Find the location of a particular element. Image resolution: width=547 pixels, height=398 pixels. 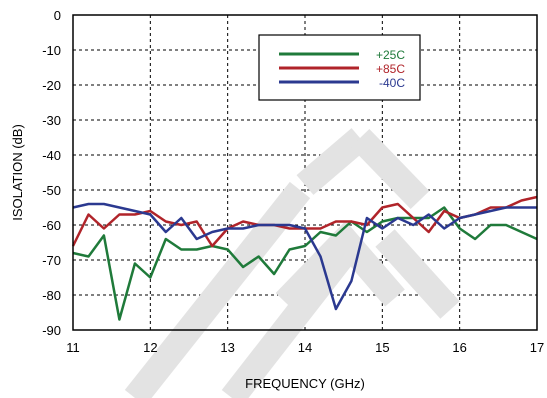

x-axis-label: FREQUENCY (GHz) is located at coordinates (305, 383).